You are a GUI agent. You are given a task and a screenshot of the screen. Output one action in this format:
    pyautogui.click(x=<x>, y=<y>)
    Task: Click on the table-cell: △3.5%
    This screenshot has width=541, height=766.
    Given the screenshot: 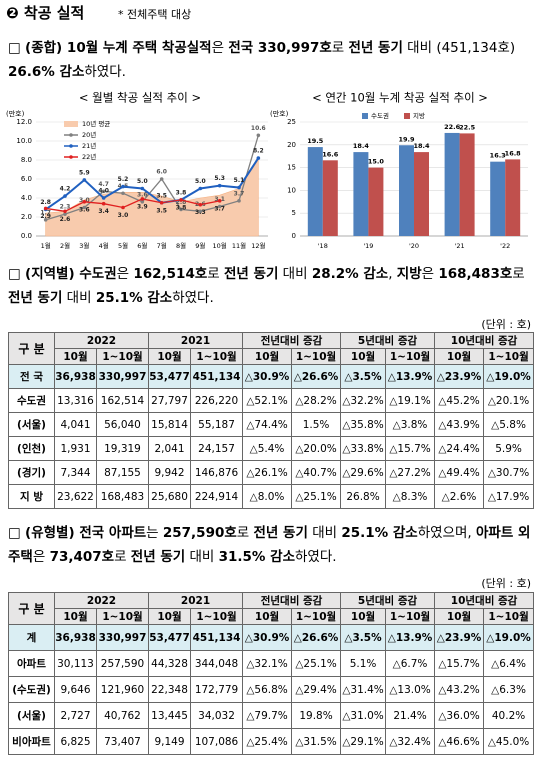 What is the action you would take?
    pyautogui.click(x=363, y=376)
    